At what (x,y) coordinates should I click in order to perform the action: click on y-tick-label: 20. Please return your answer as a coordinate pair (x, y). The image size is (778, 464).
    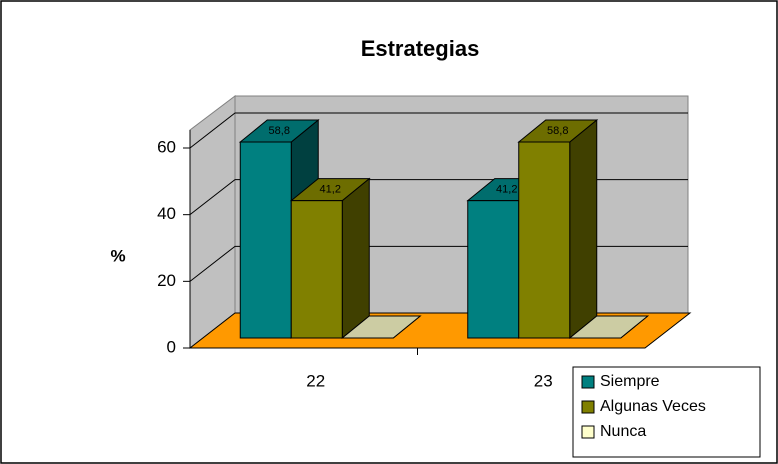
    Looking at the image, I should click on (166, 280).